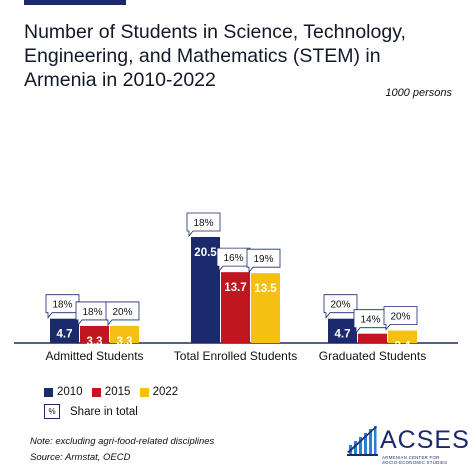 The width and height of the screenshot is (474, 474). What do you see at coordinates (52, 411) in the screenshot?
I see `share-legend-box: %` at bounding box center [52, 411].